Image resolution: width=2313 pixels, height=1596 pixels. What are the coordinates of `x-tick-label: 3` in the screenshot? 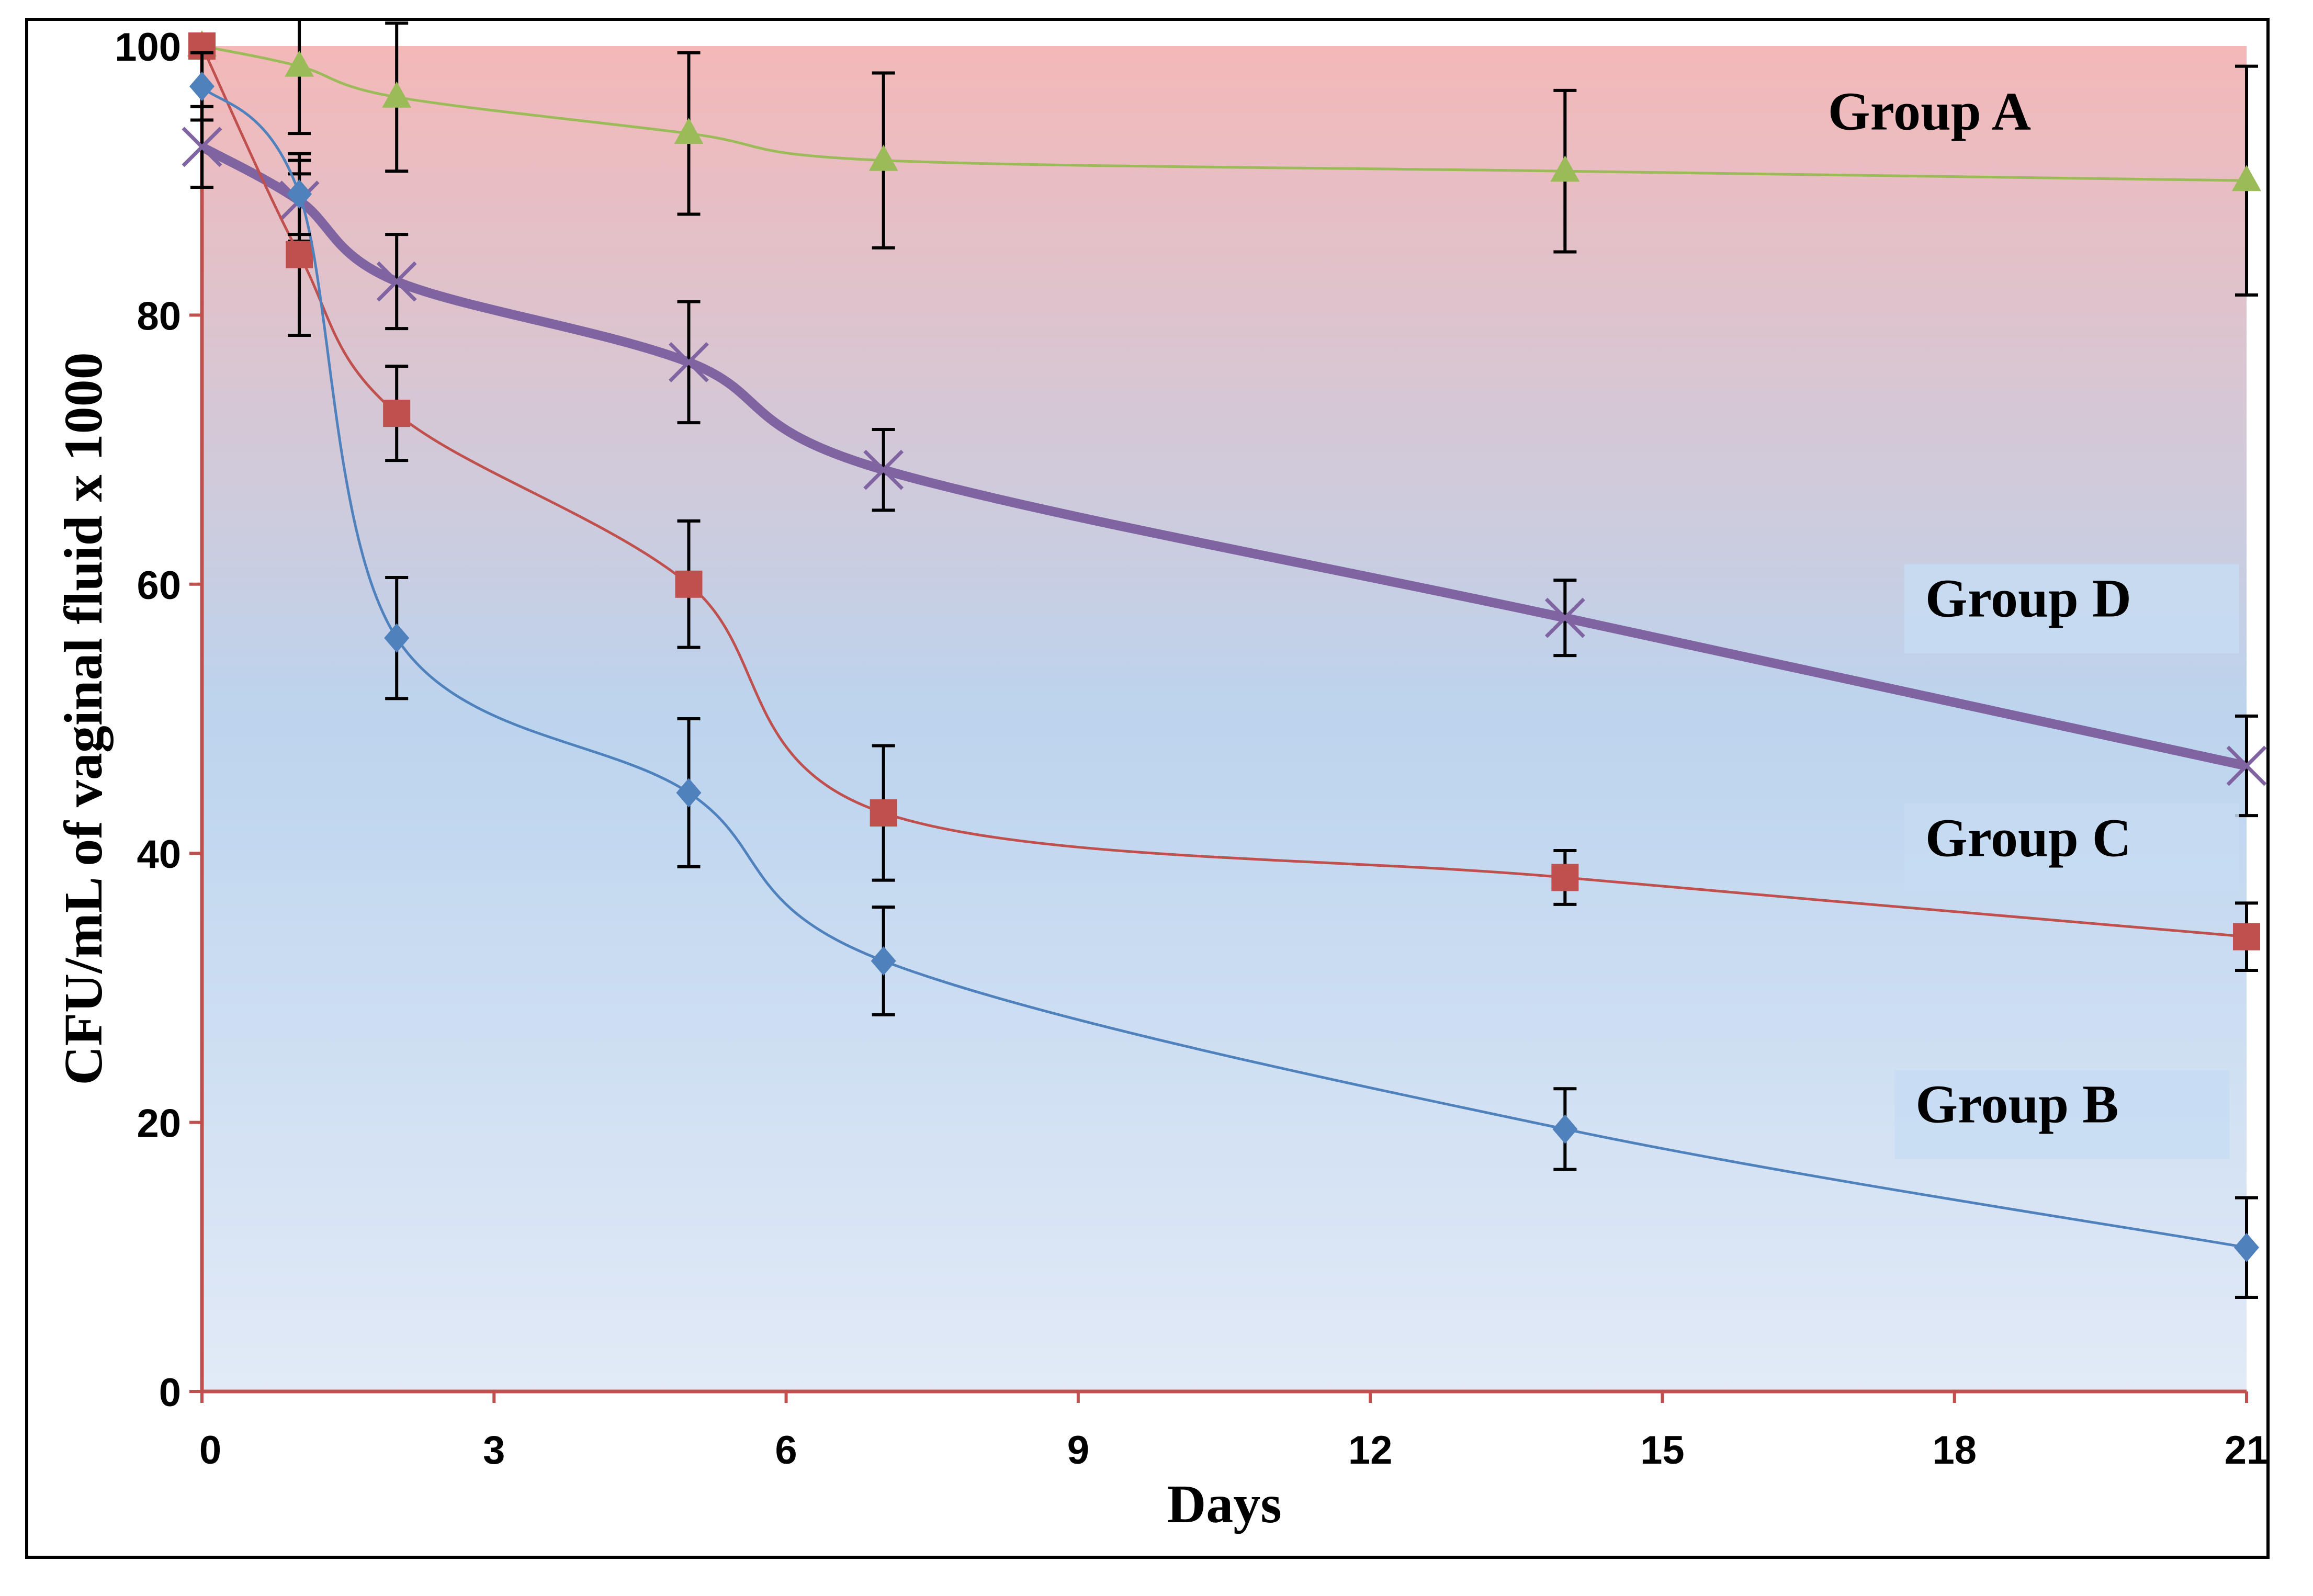 It's located at (494, 1450).